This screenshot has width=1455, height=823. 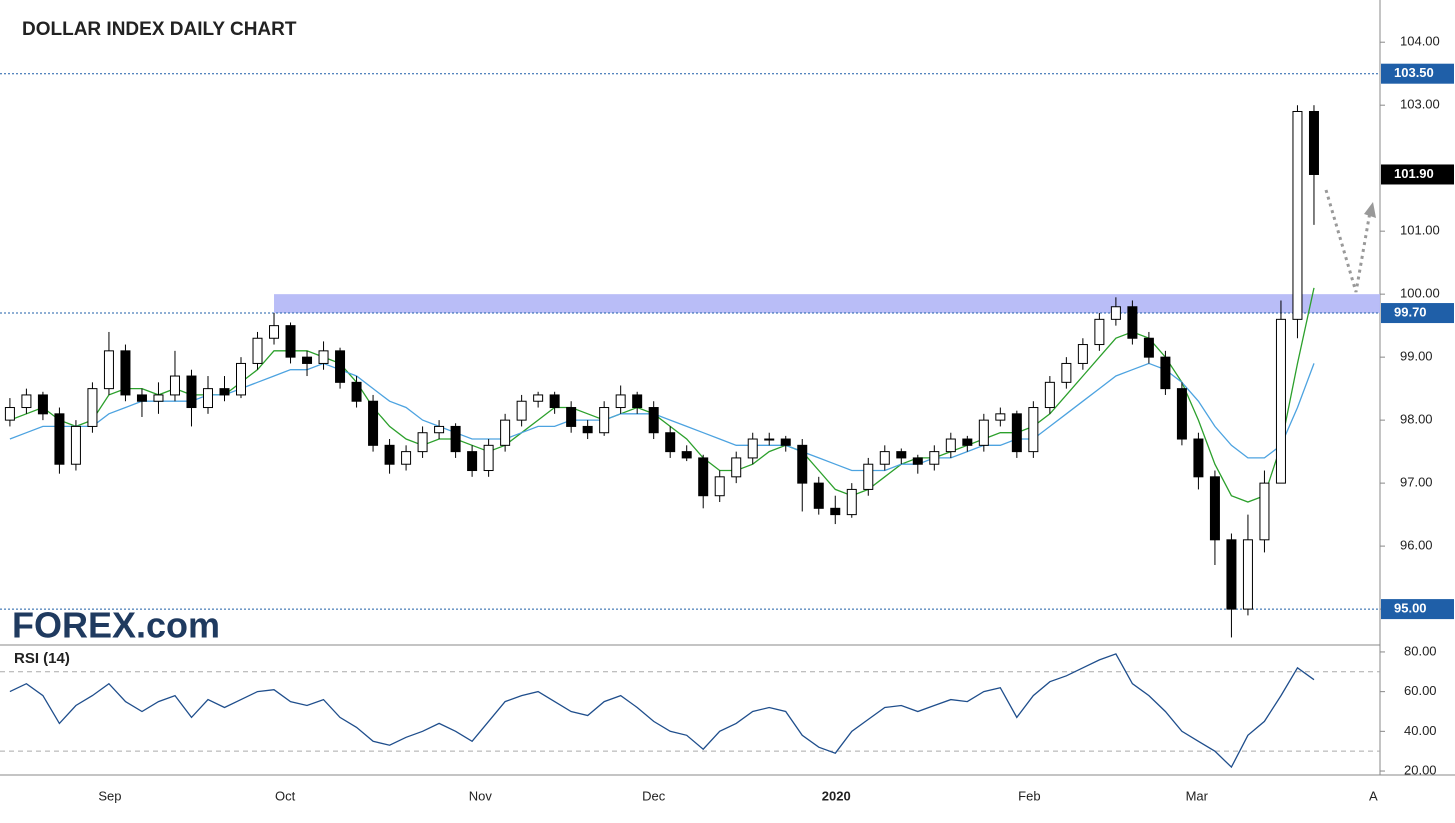 What do you see at coordinates (1410, 608) in the screenshot?
I see `level-label: 95.00` at bounding box center [1410, 608].